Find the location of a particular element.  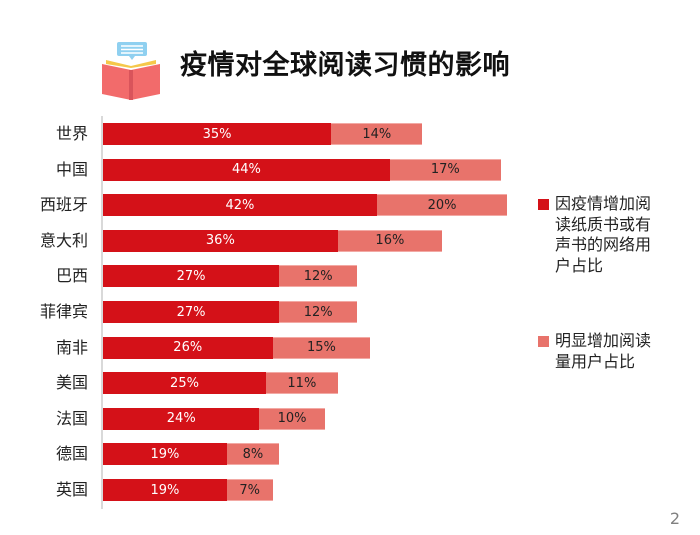

open-book-icon is located at coordinates (131, 71).